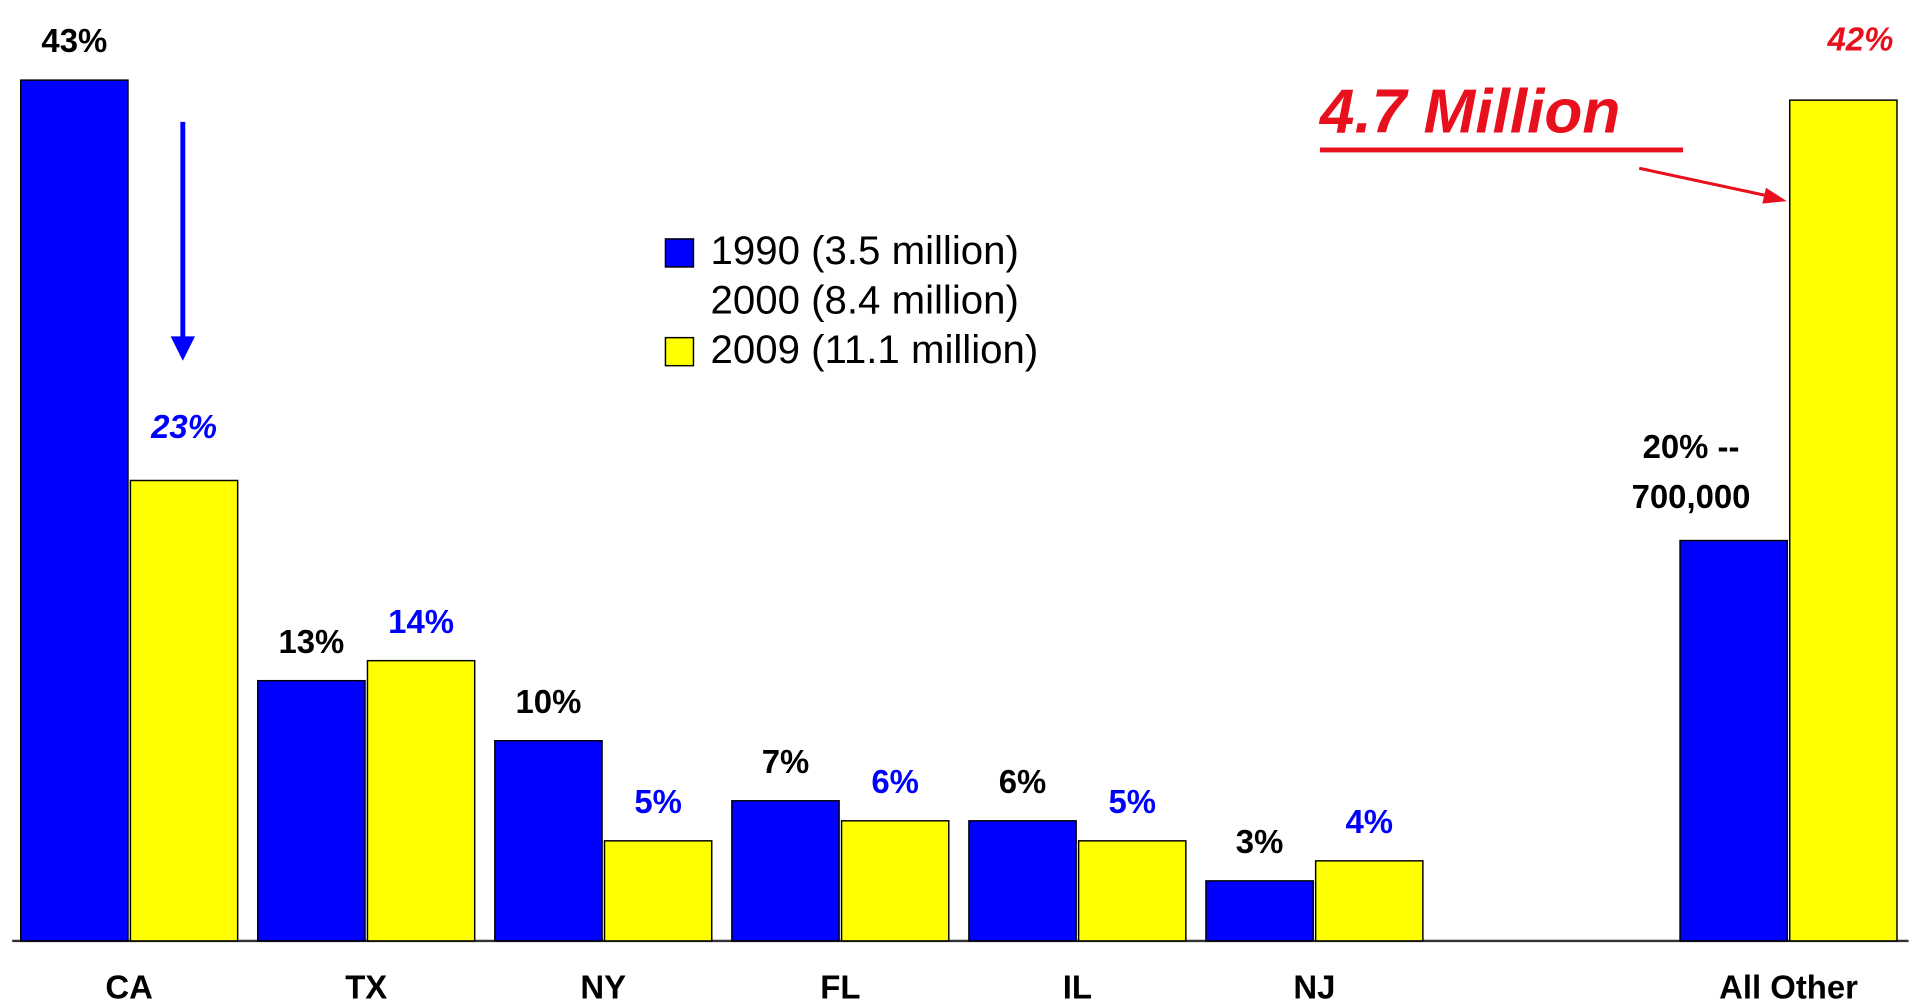 The width and height of the screenshot is (1911, 1008). What do you see at coordinates (74, 40) in the screenshot?
I see `value-label: 43%` at bounding box center [74, 40].